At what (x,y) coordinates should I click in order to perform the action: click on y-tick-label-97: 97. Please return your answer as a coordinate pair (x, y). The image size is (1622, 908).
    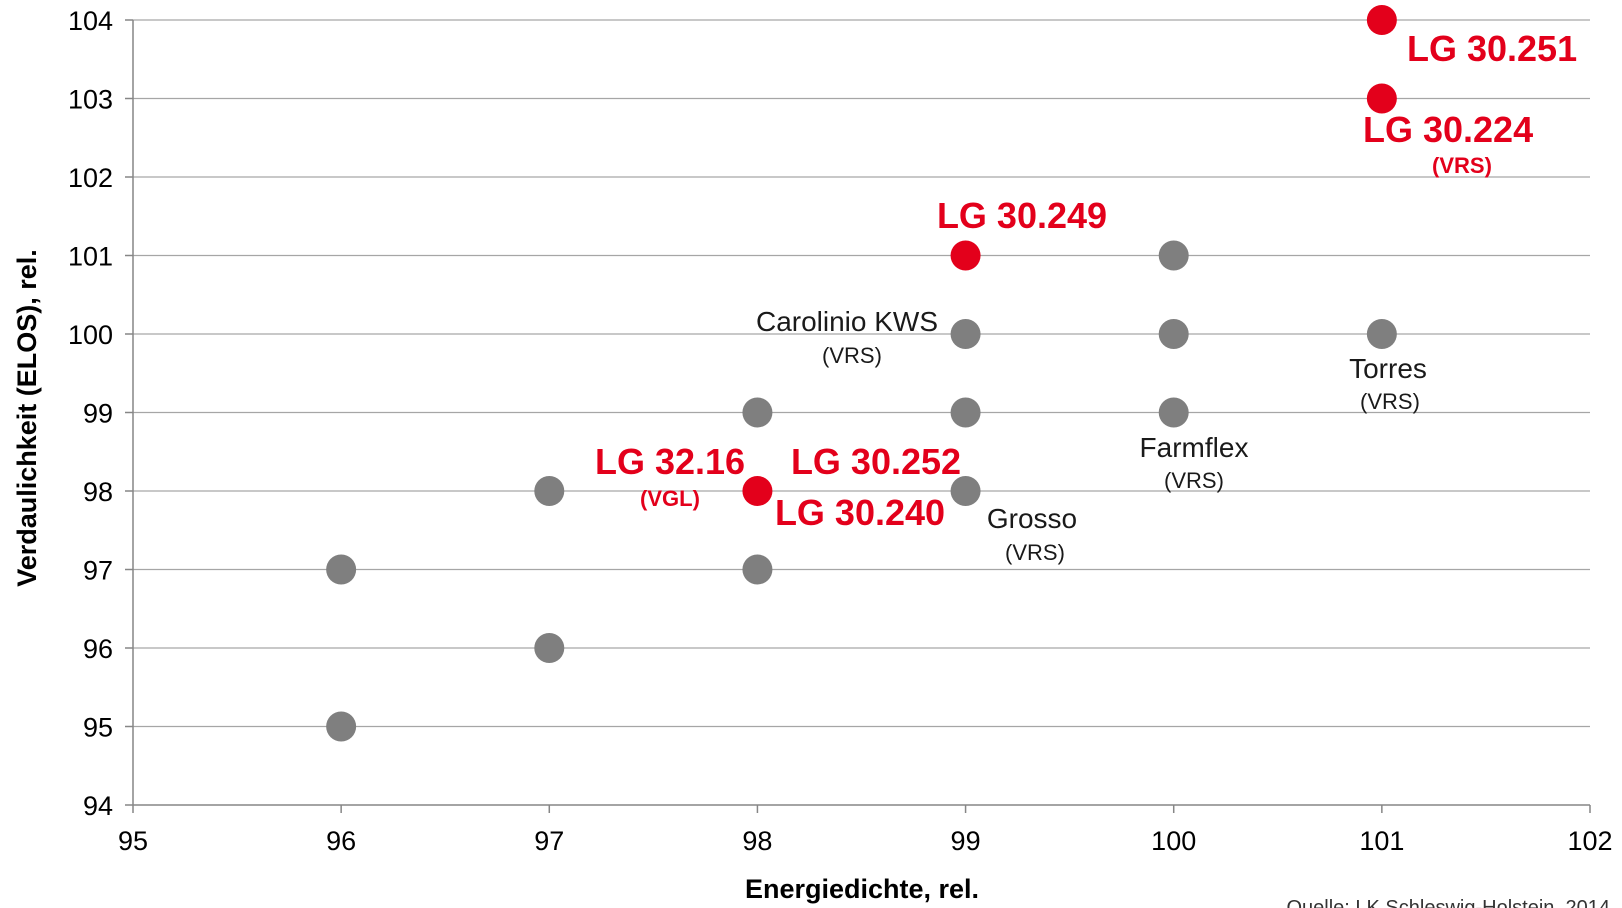
    Looking at the image, I should click on (98, 571).